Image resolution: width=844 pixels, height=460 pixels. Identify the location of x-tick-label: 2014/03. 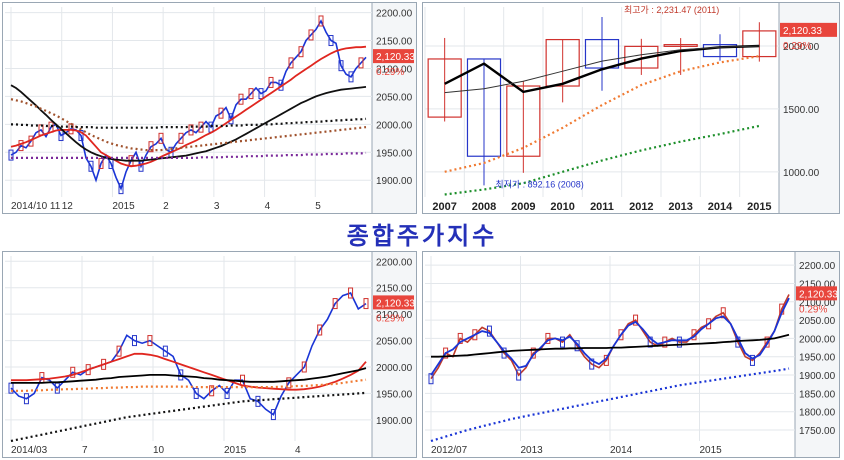
(29, 450).